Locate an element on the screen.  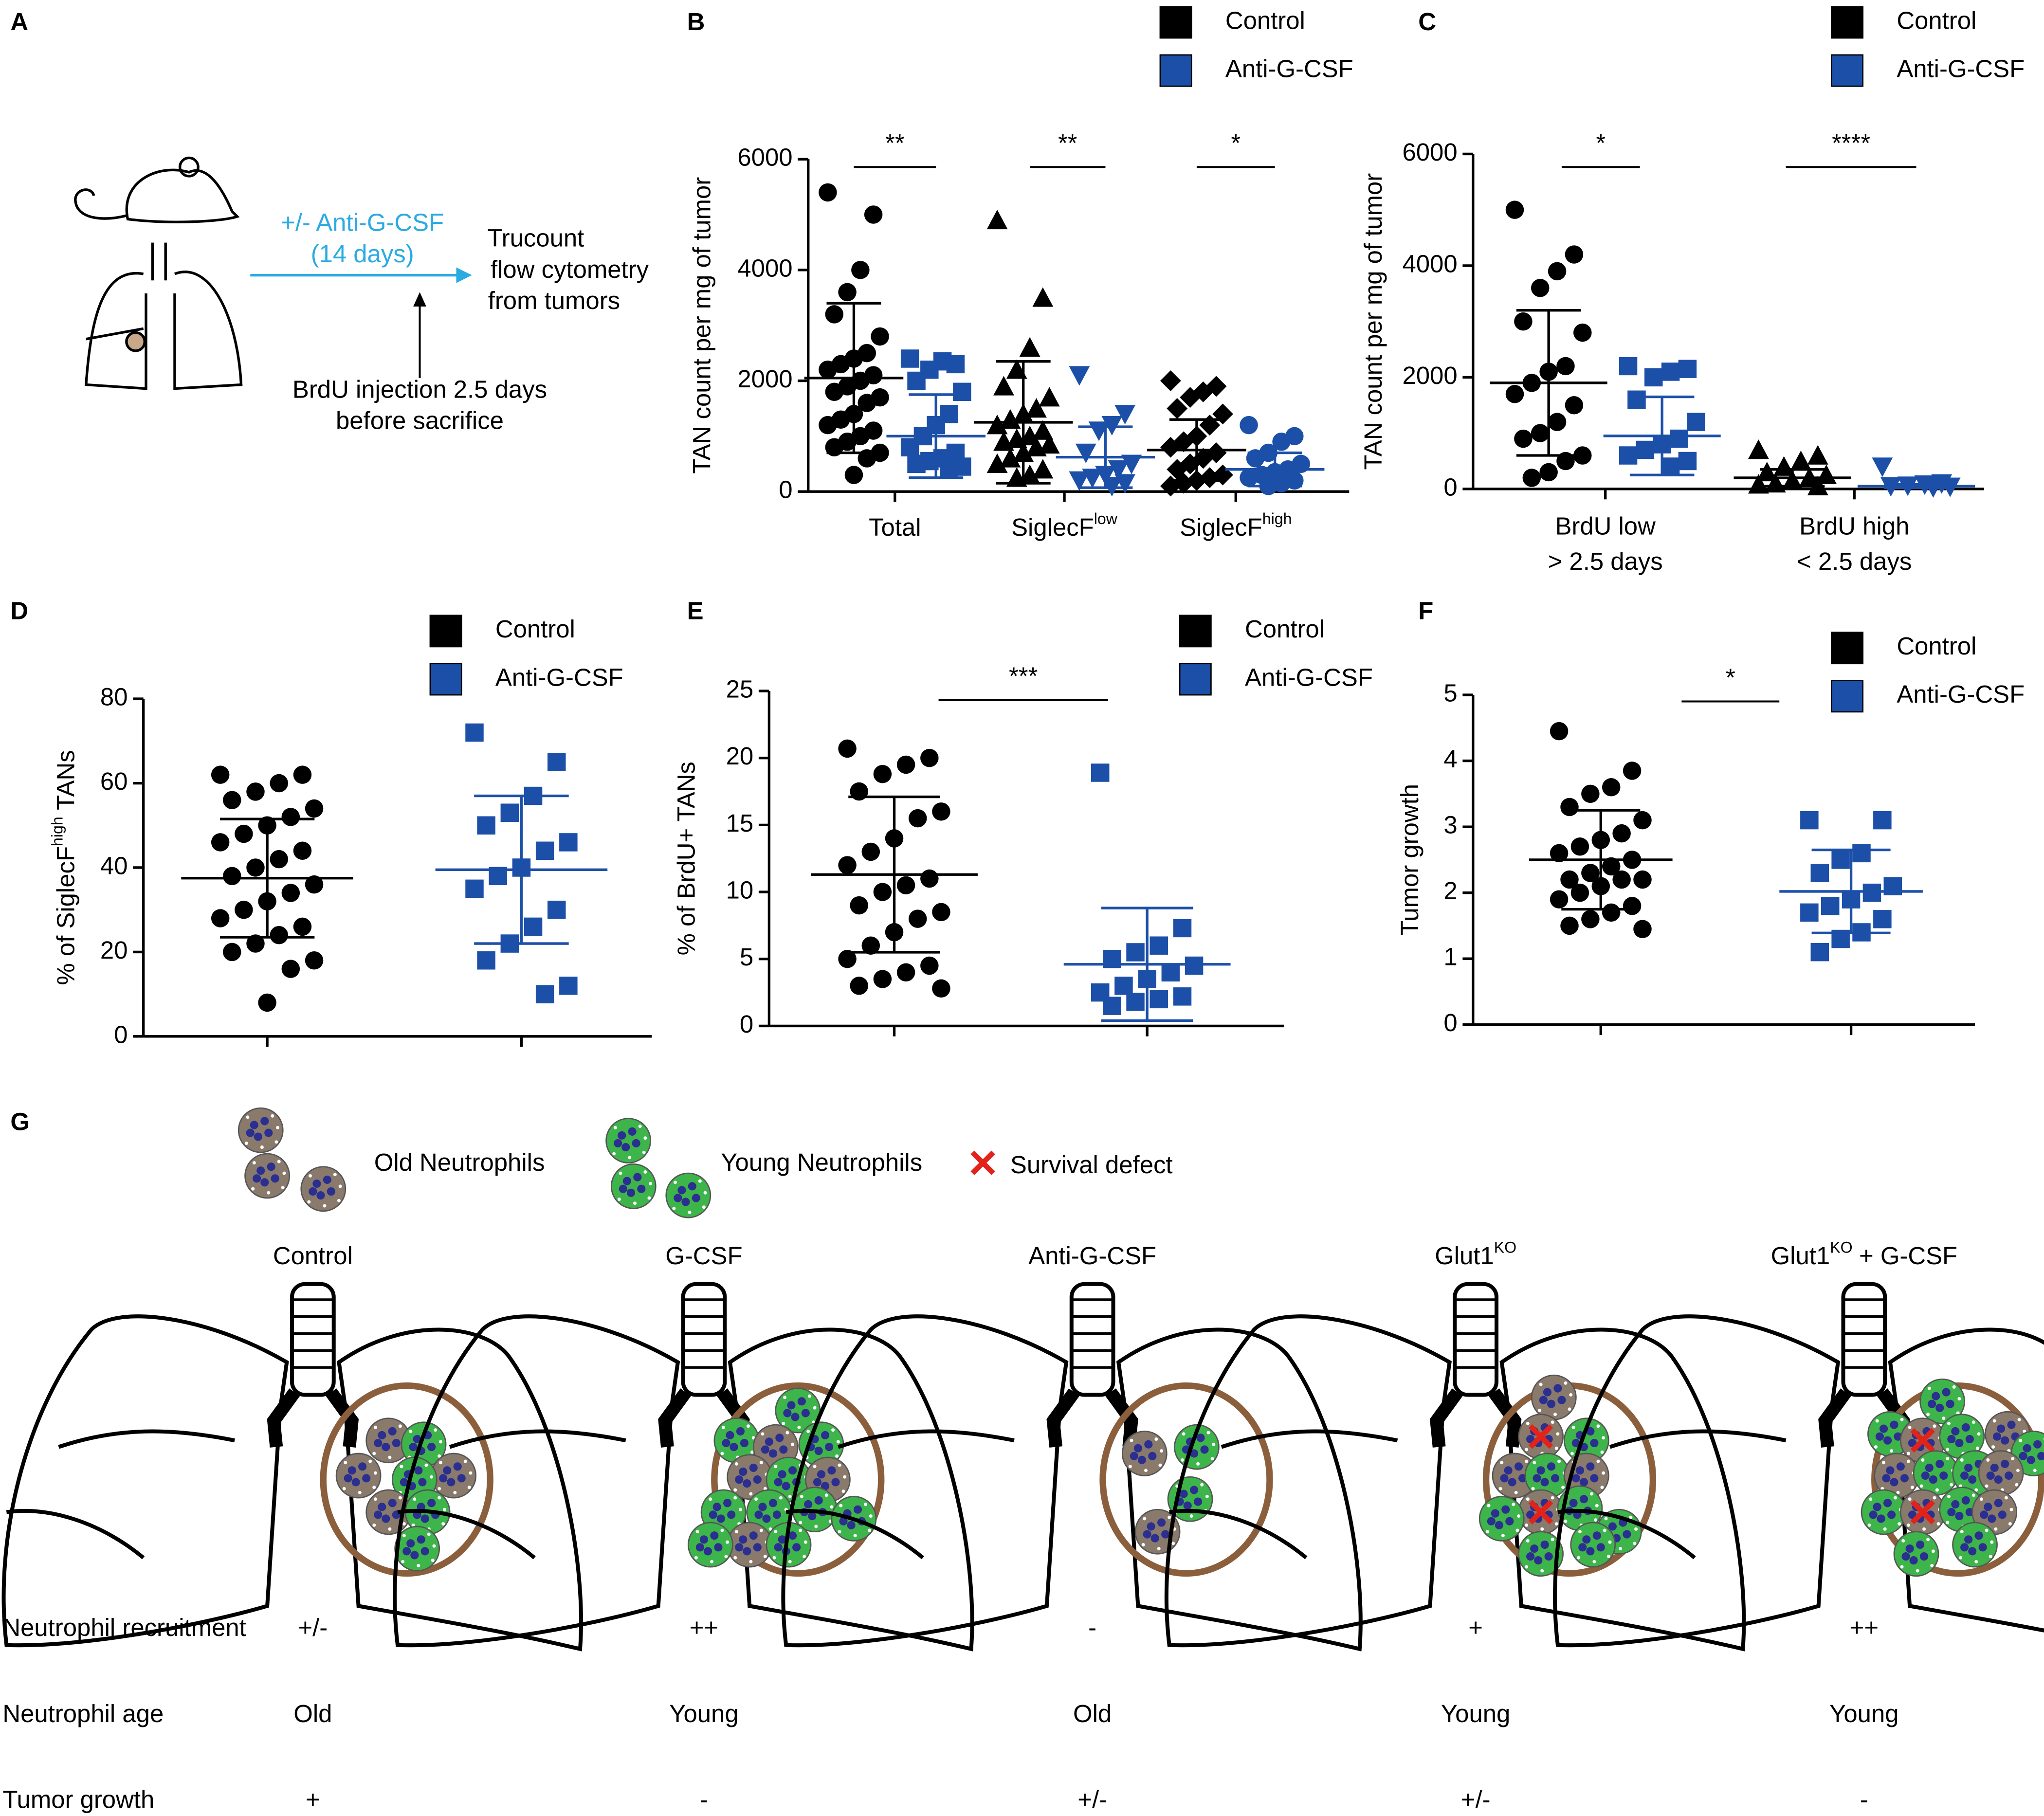
old-neutrophil is located at coordinates (750, 1545).